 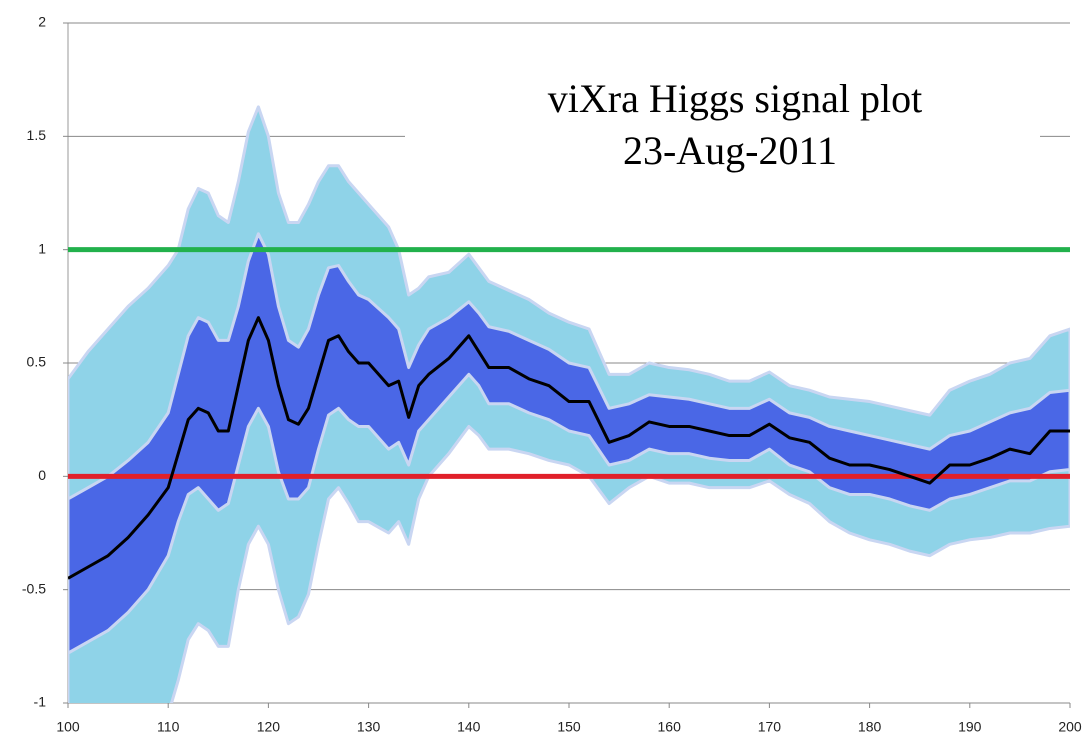 What do you see at coordinates (42, 475) in the screenshot?
I see `y-tick-label: 0` at bounding box center [42, 475].